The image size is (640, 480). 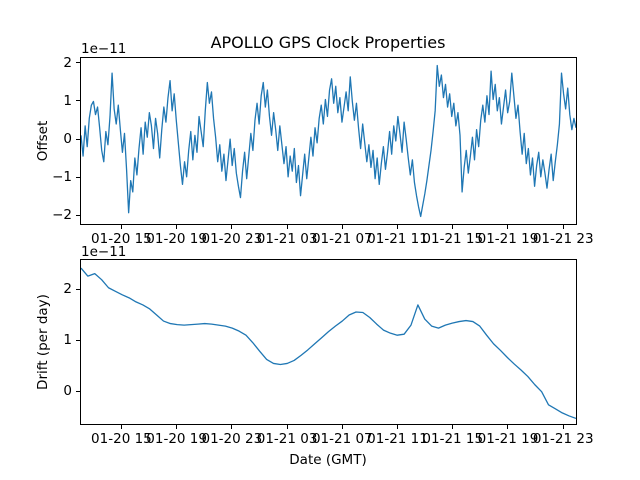 I want to click on y-tick-label: −1, so click(x=62, y=177).